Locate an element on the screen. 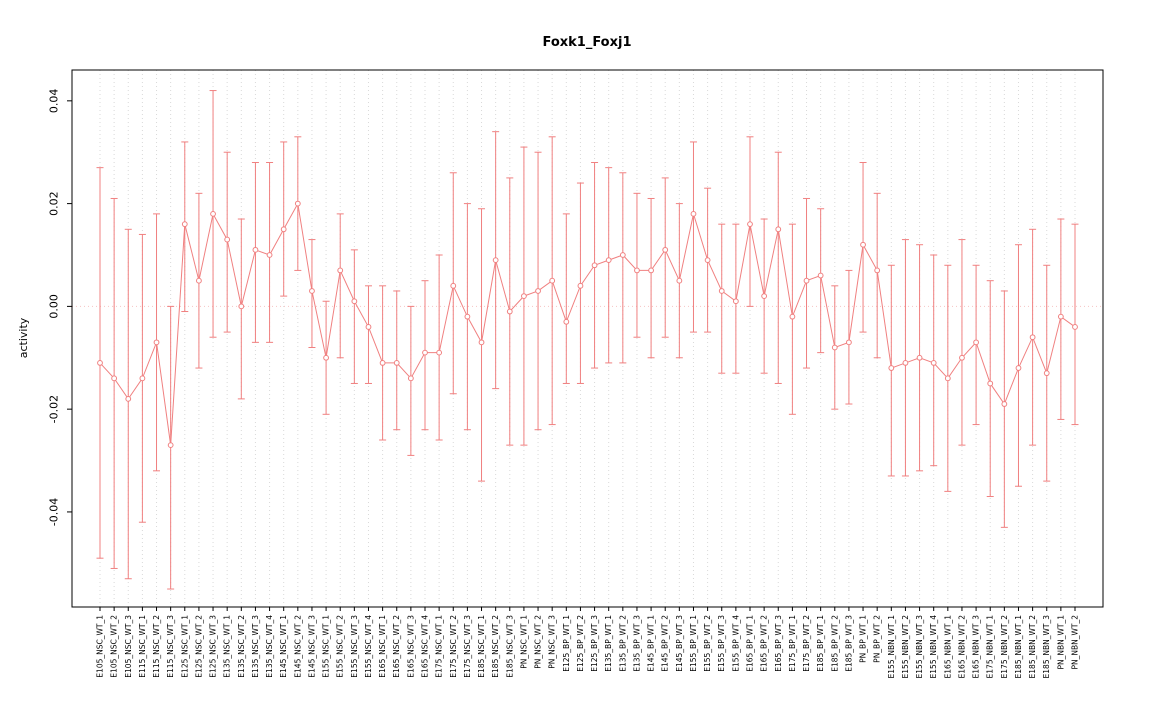  x-tick-label: E105_NSC_WT_2 is located at coordinates (114, 646).